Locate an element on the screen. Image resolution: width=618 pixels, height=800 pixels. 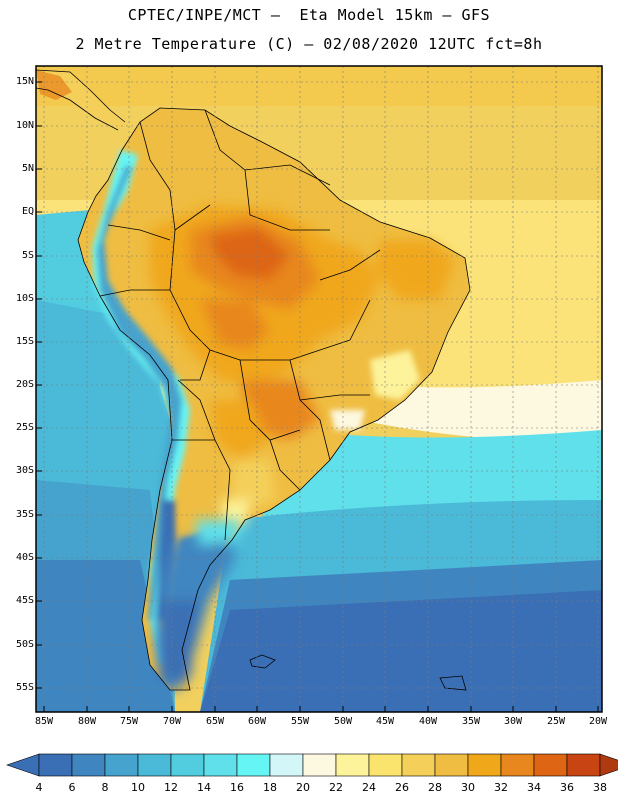
colorbar-label: 32 is located at coordinates (501, 787).